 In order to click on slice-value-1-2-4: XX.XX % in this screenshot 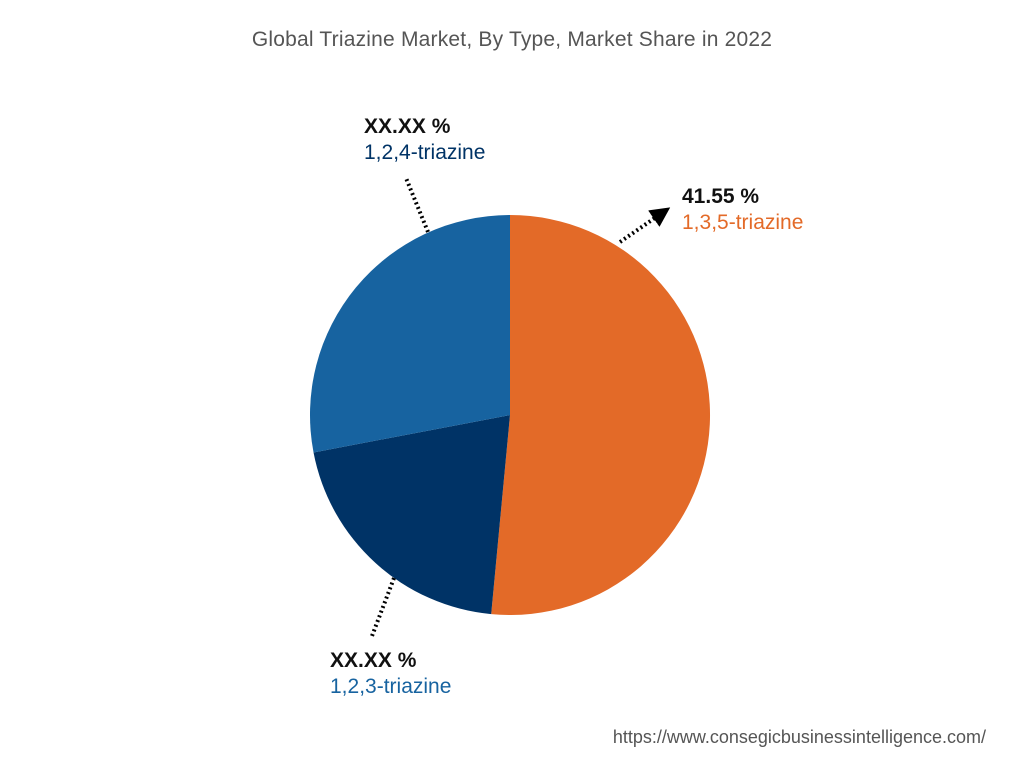, I will do `click(407, 126)`.